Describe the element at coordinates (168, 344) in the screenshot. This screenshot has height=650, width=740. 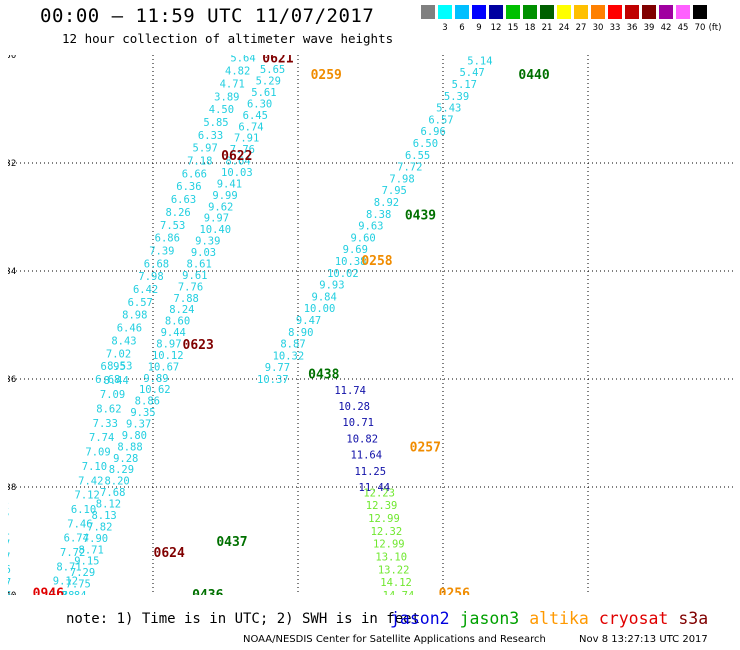
I see `wave-height-value: 8.97` at that location.